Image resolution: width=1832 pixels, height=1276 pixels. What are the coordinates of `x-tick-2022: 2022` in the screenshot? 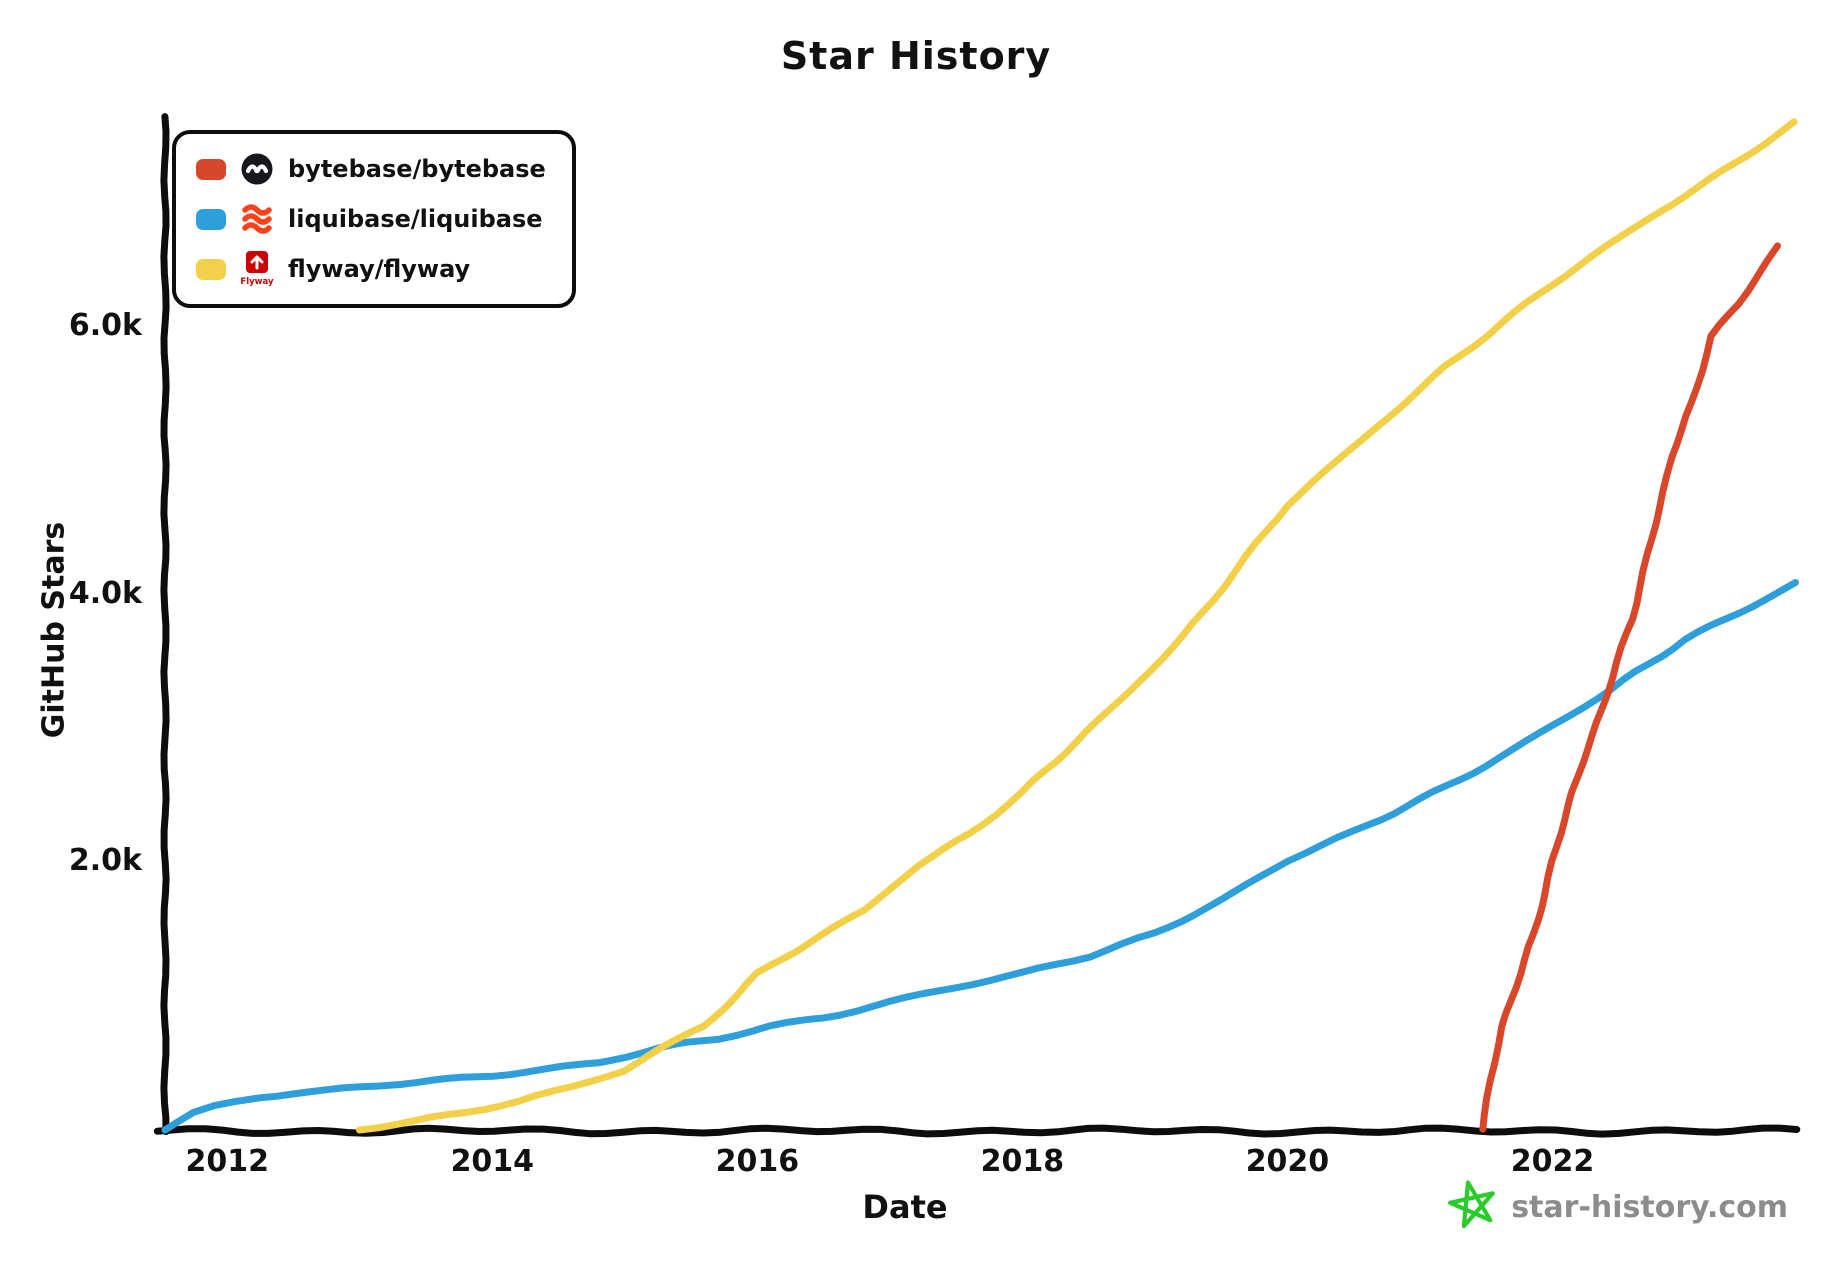 It's located at (1552, 1161).